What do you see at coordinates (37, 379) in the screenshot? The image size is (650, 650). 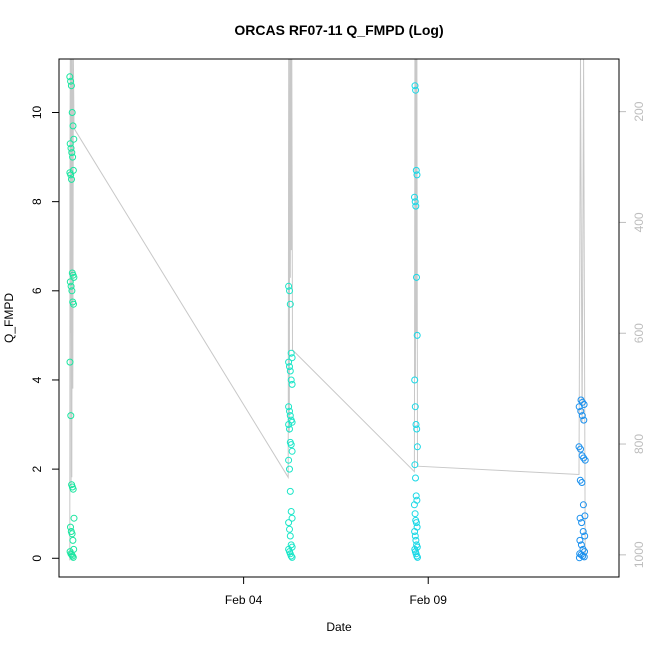 I see `y-tick-label: 4` at bounding box center [37, 379].